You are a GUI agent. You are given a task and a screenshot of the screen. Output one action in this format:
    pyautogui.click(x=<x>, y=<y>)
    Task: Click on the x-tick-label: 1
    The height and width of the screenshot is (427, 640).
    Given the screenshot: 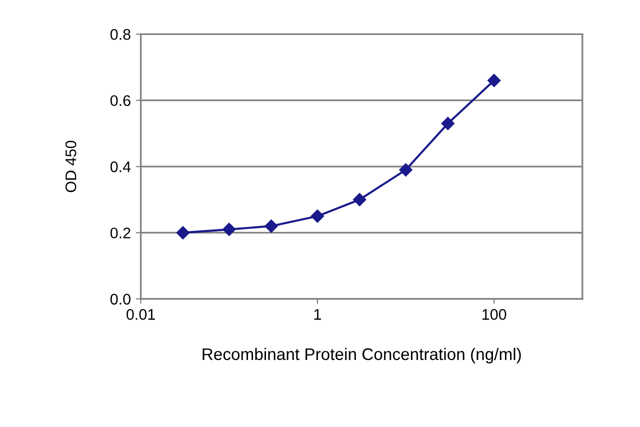 What is the action you would take?
    pyautogui.click(x=317, y=314)
    